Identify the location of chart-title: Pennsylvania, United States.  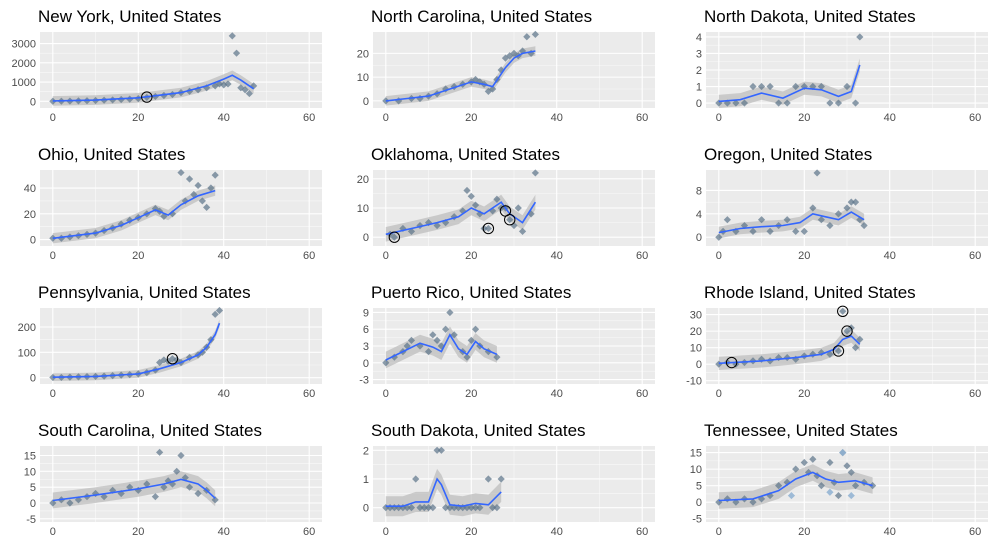
(144, 292).